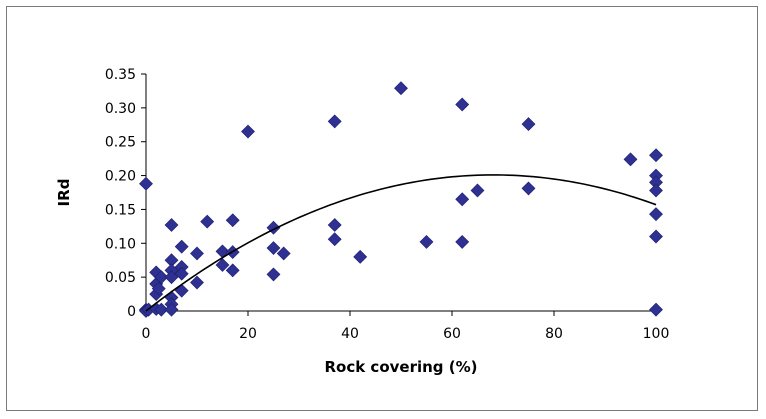 The height and width of the screenshot is (419, 766). I want to click on y-tick-label: 0.30, so click(120, 109).